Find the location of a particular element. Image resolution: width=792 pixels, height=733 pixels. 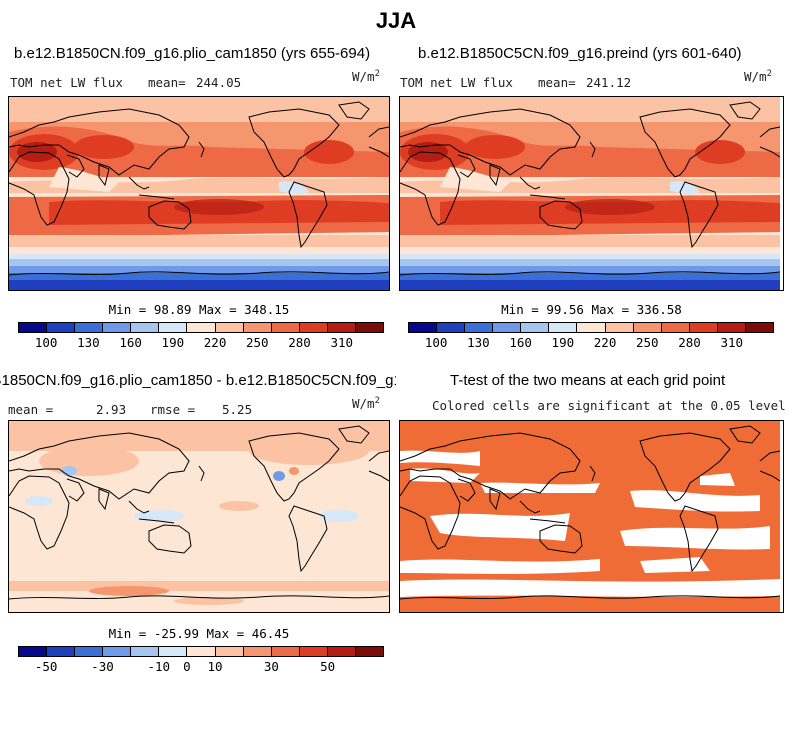

variable-label-right: TOM net LW flux is located at coordinates (456, 82).